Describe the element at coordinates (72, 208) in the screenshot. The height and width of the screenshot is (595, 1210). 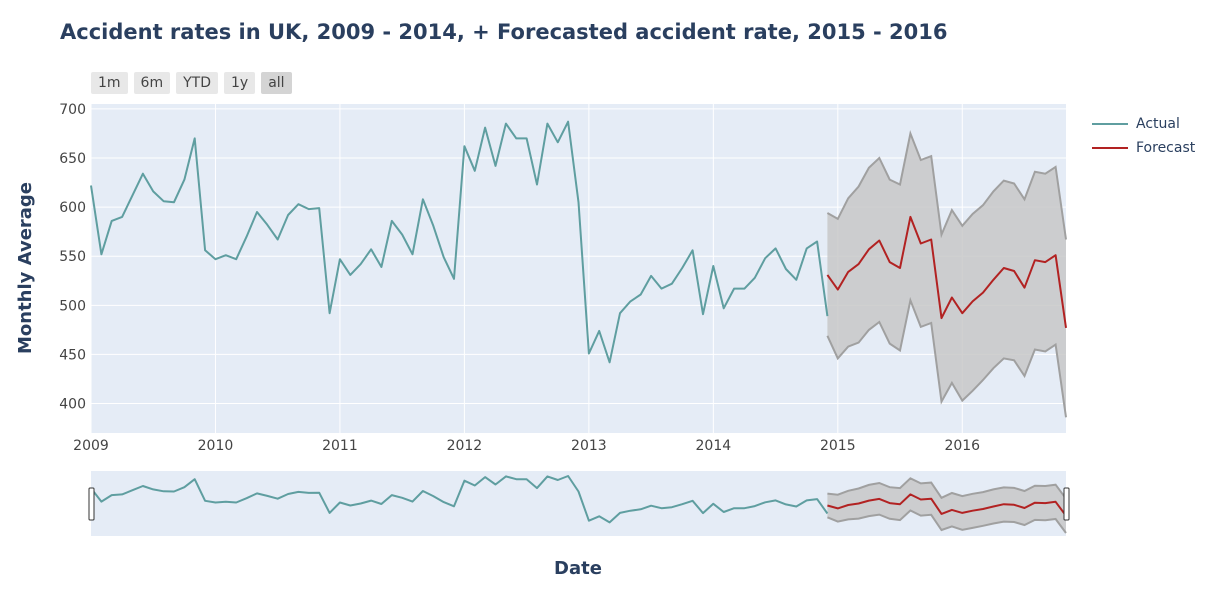
I see `y-tick-label: 600` at that location.